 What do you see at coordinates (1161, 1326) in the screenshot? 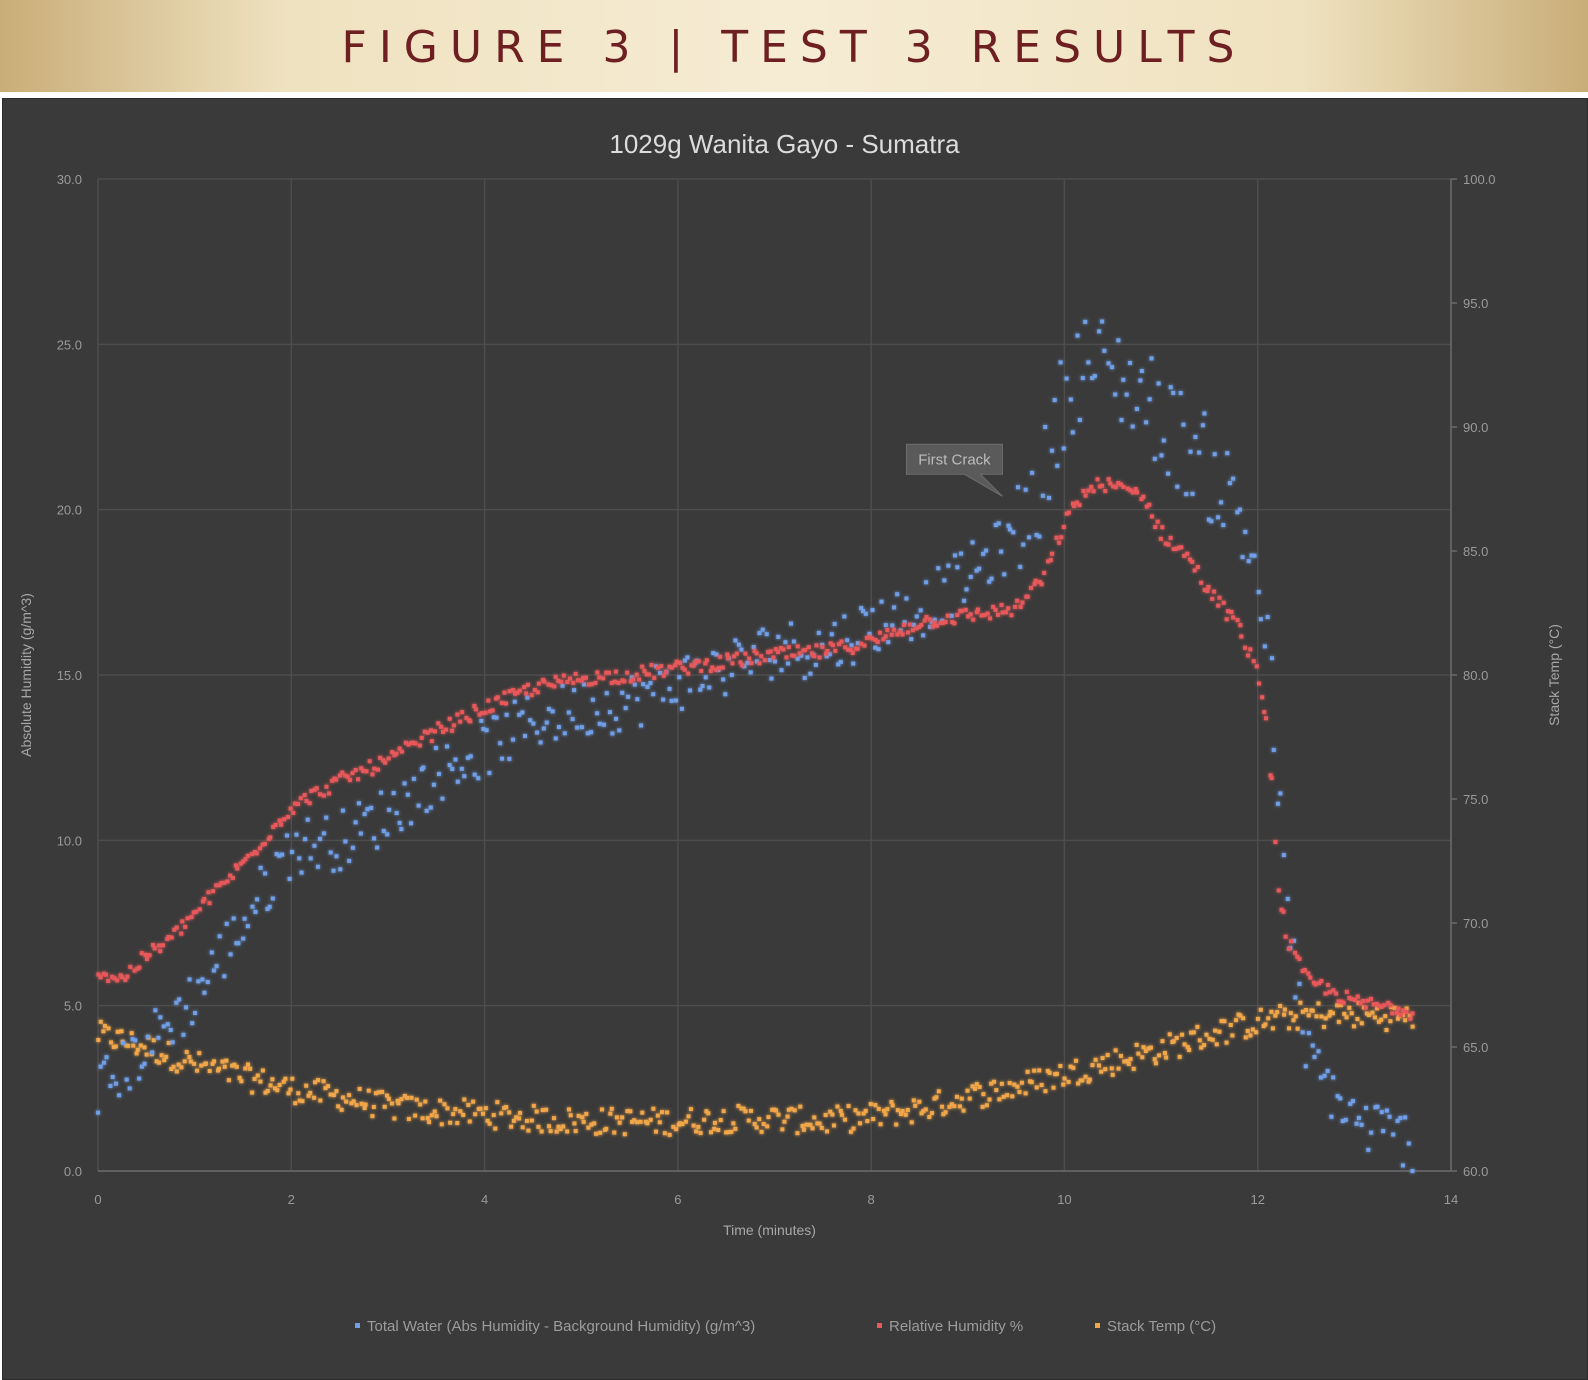
I see `legend-label: Stack Temp (°C)` at bounding box center [1161, 1326].